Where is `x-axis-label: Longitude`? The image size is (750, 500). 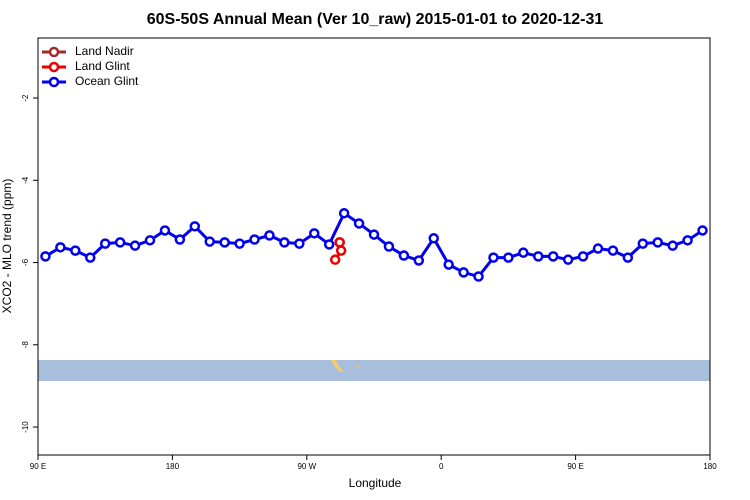 x-axis-label: Longitude is located at coordinates (375, 483).